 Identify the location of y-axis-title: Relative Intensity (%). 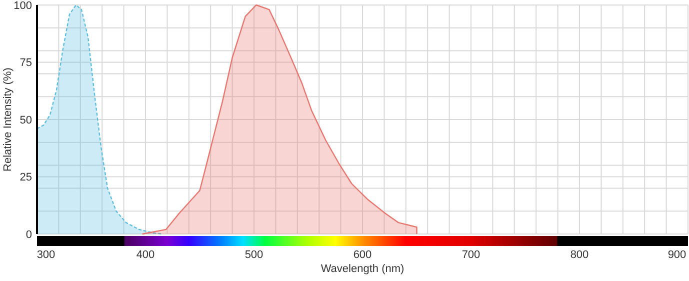
(8, 120).